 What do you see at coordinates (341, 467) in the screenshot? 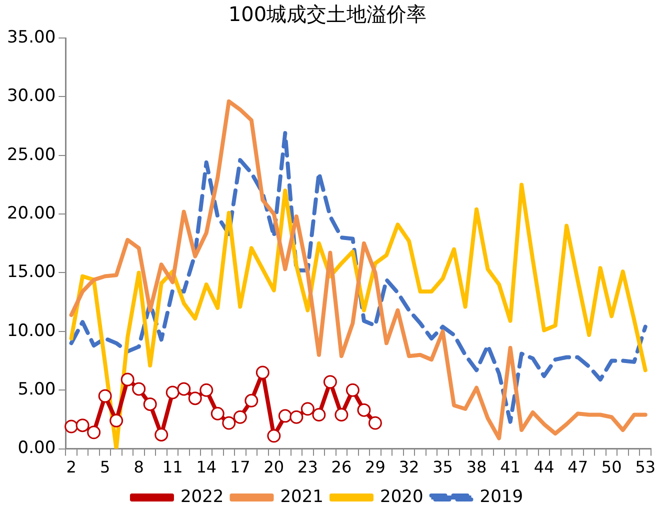
I see `x-tick-label: 26` at bounding box center [341, 467].